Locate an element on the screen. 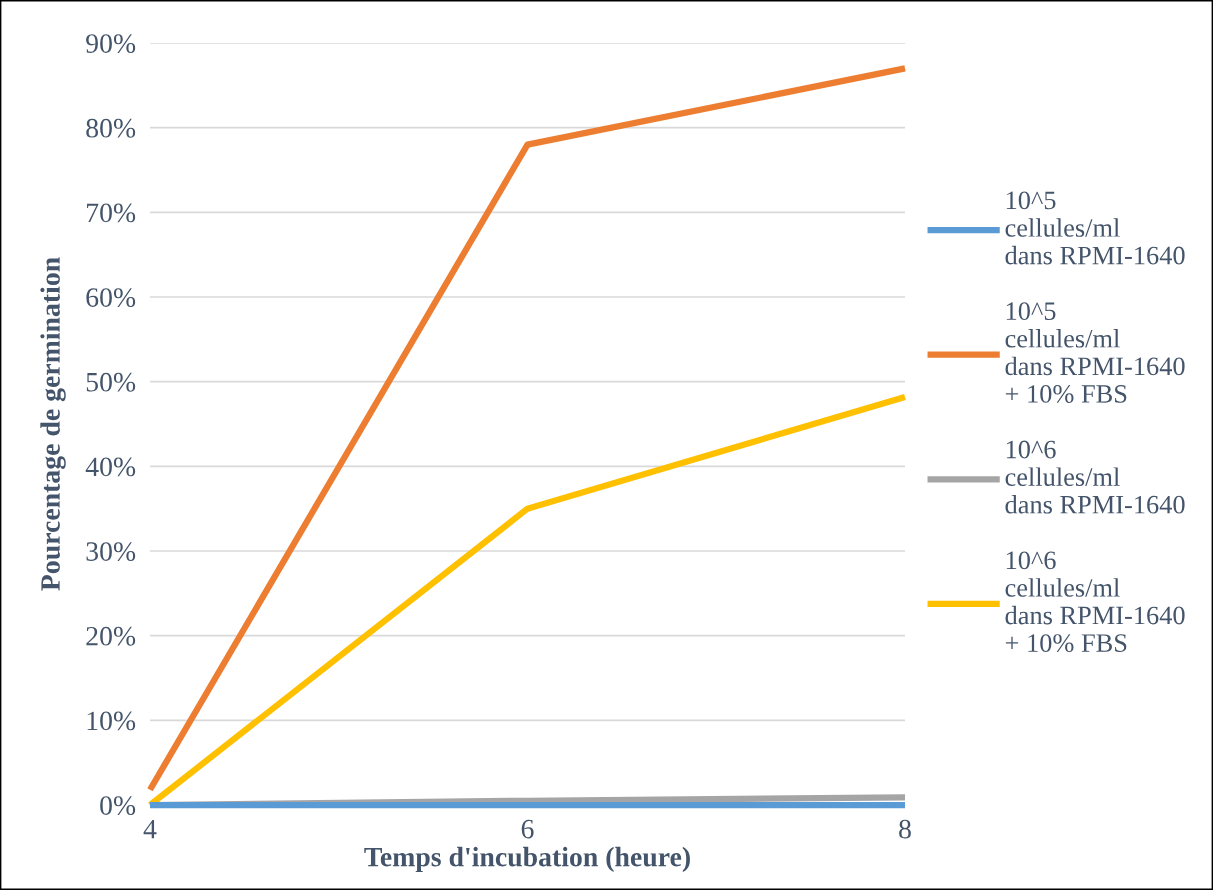 The width and height of the screenshot is (1213, 890). legend-label: 10^6 cellules/ml dans RPMI-1640 is located at coordinates (1095, 477).